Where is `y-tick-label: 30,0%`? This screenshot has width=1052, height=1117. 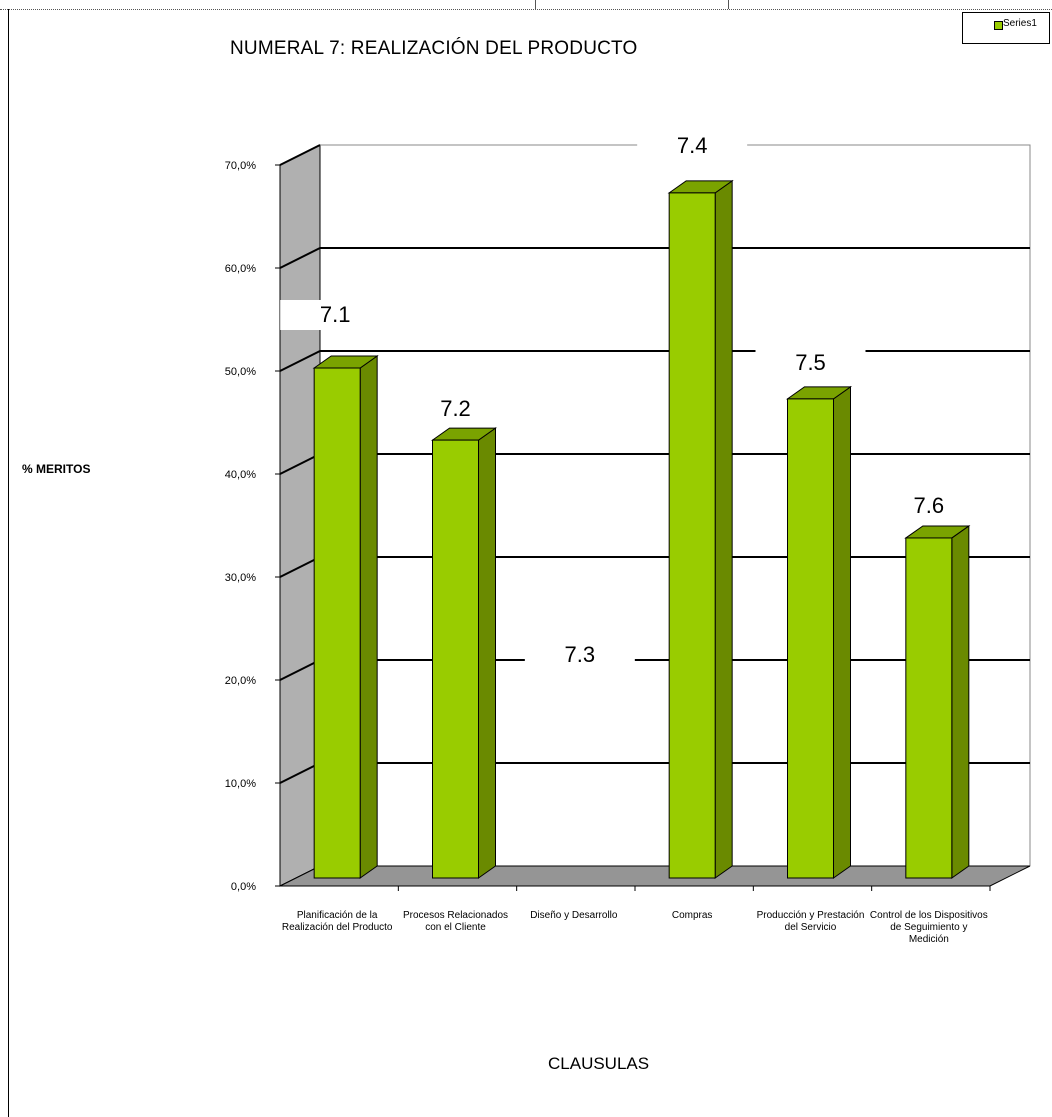
y-tick-label: 30,0% is located at coordinates (240, 578).